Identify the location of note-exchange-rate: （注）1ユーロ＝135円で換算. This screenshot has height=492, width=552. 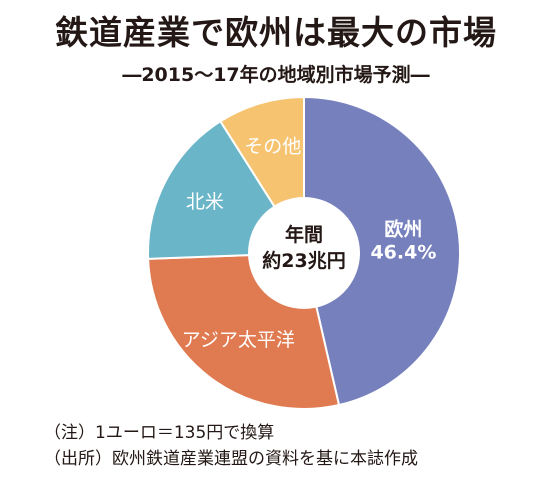
(159, 433).